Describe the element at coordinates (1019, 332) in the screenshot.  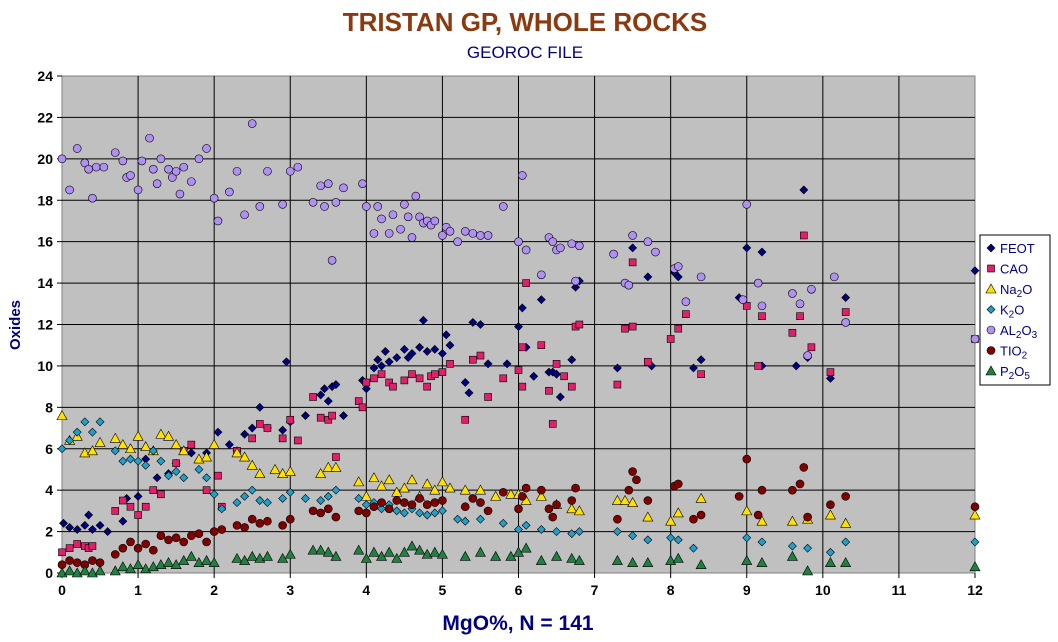
I see `legend-label-al2o3: AL2O3` at that location.